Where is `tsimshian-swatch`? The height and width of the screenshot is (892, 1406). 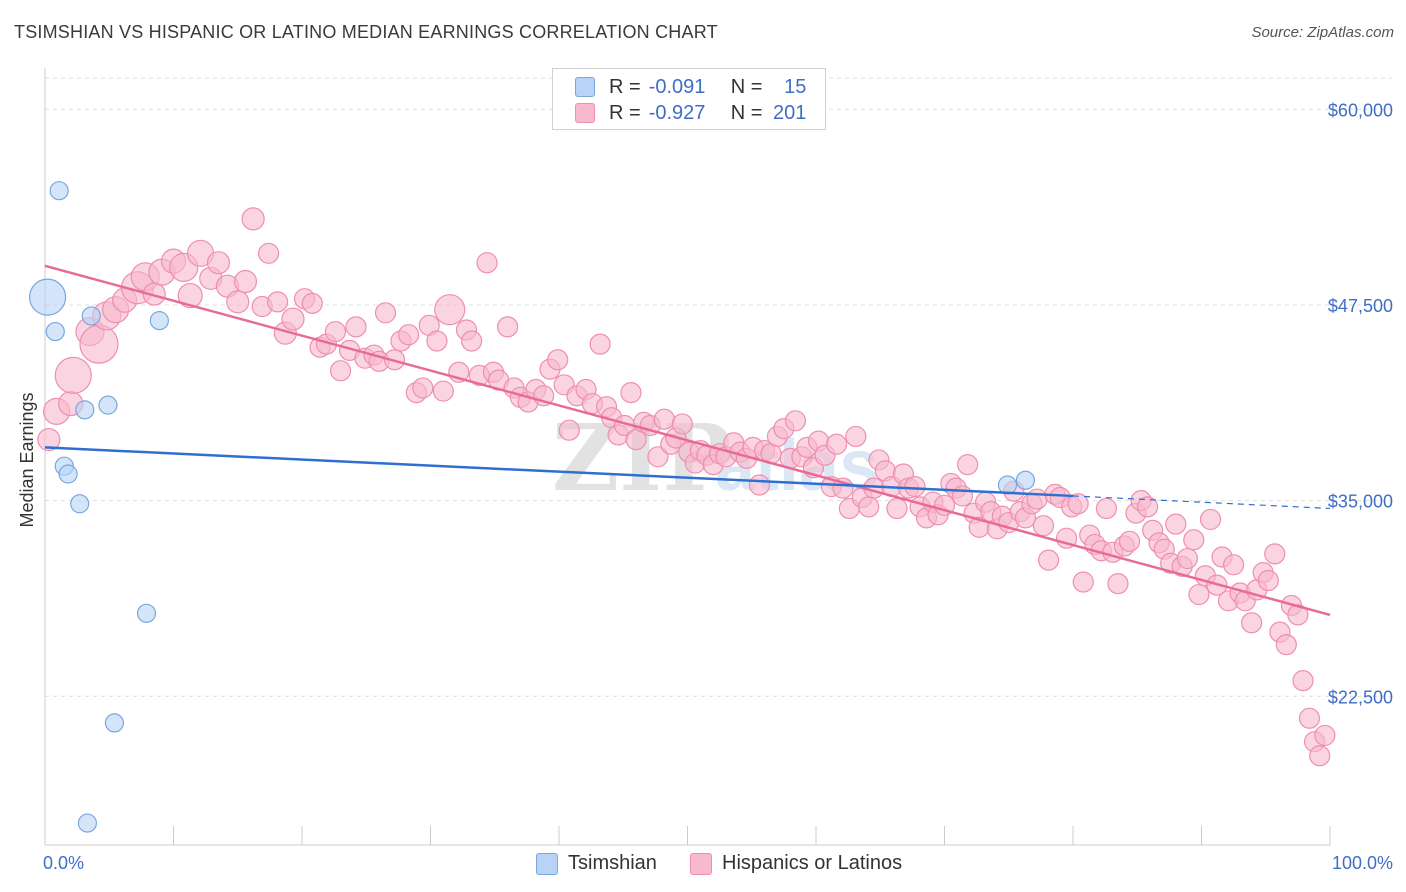 tsimshian-swatch is located at coordinates (585, 87).